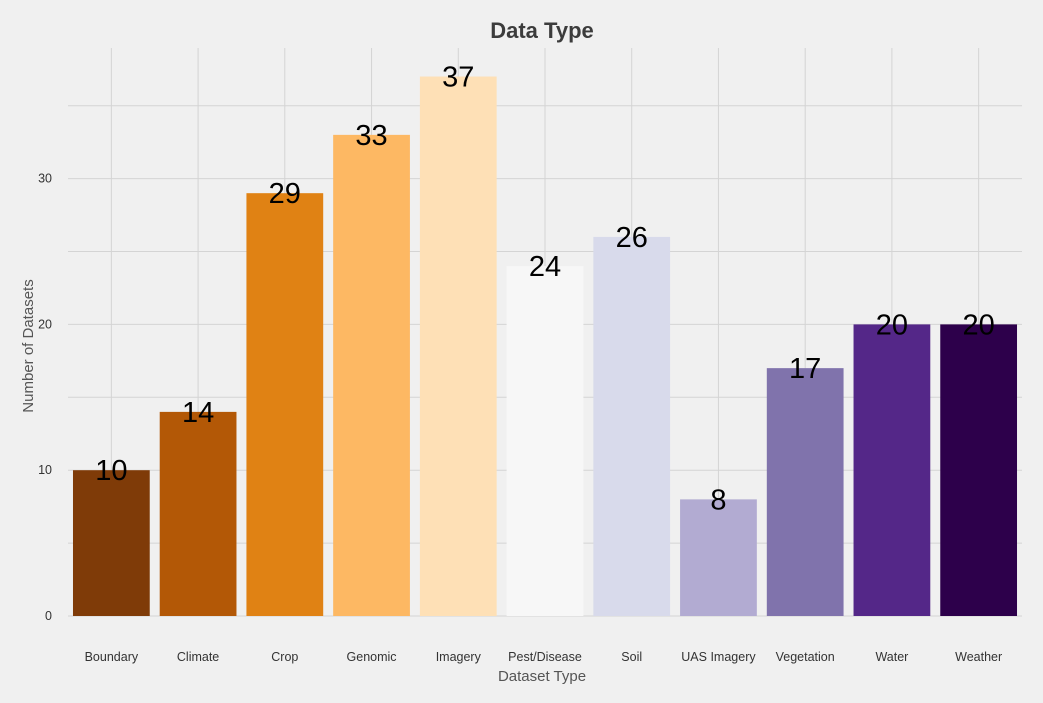 The image size is (1043, 703). I want to click on x-tick-label: Boundary, so click(112, 657).